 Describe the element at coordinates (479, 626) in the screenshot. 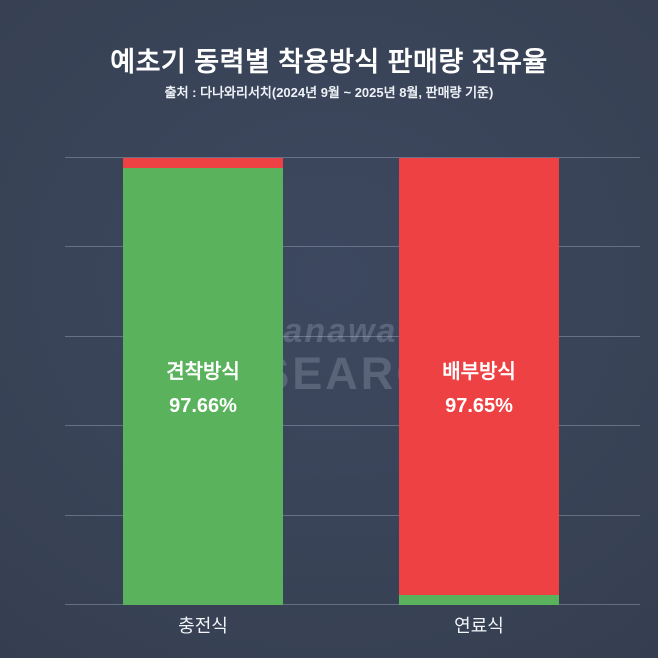

I see `category-label-yeollyosik: 연료식` at that location.